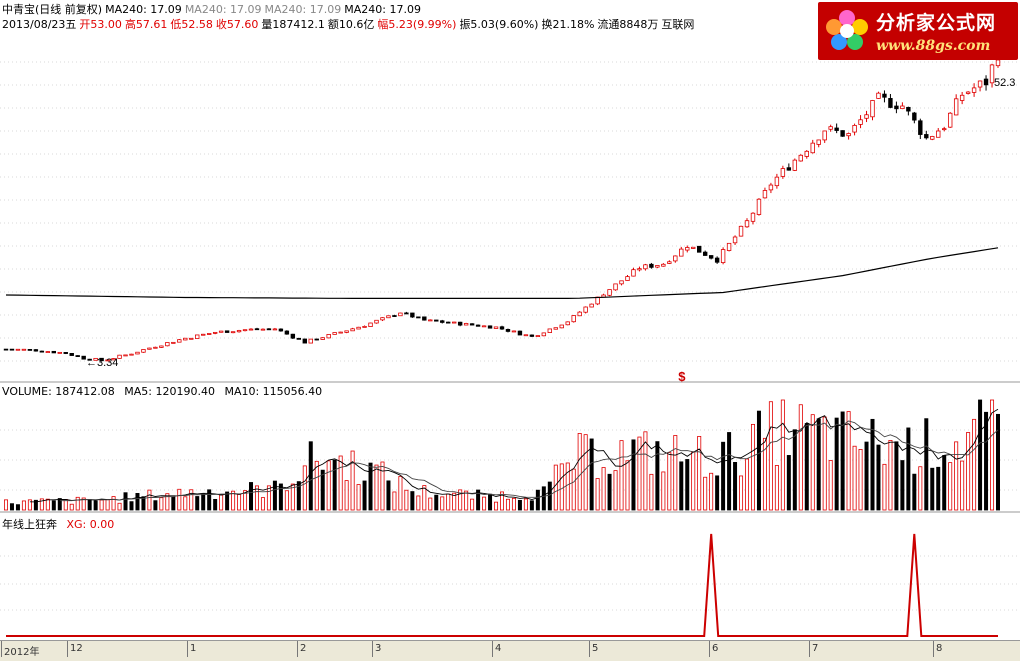 This screenshot has height=661, width=1020. Describe the element at coordinates (682, 376) in the screenshot. I see `buy-signal-marker: $` at that location.